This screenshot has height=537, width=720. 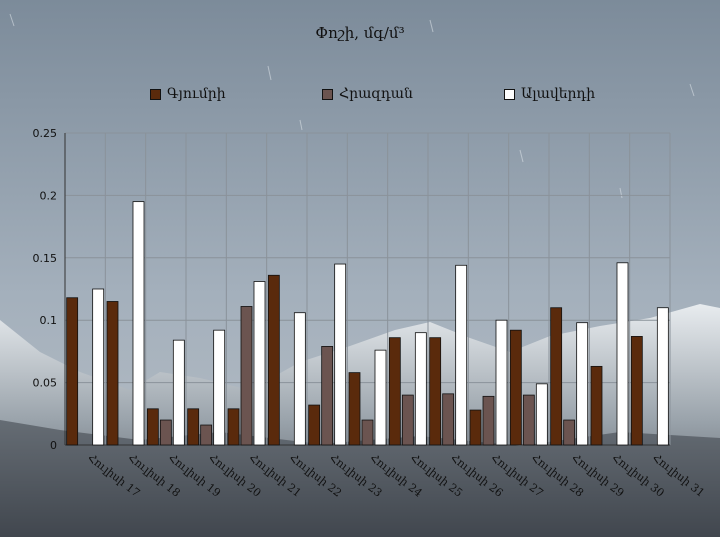 I want to click on y-tick-label: 0.15, so click(x=45, y=258).